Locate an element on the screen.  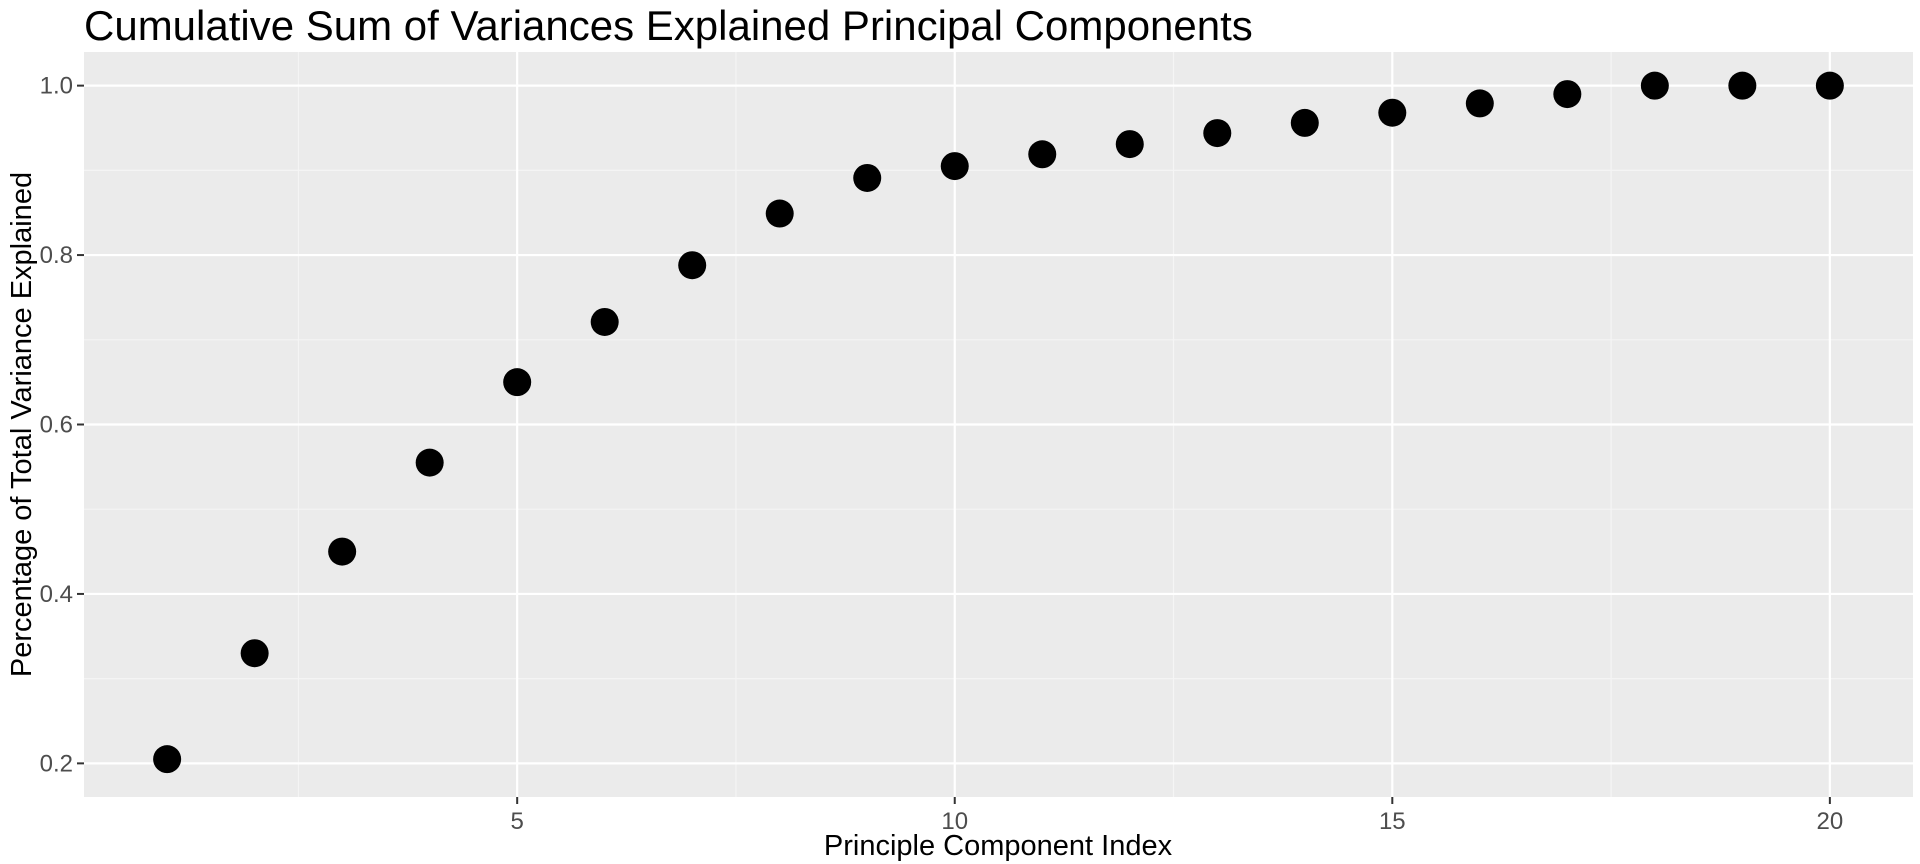
y-axis-title: Percentage of Total Variance Explained is located at coordinates (22, 424).